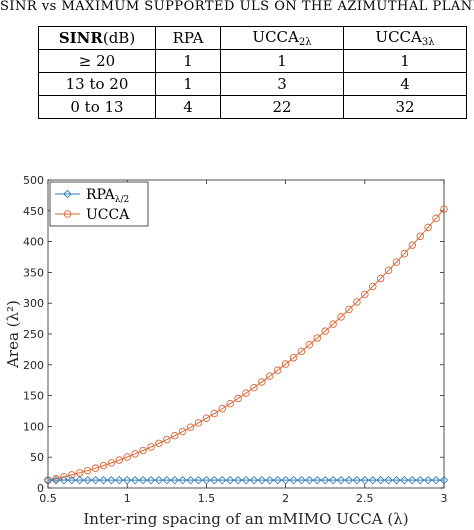 Image resolution: width=474 pixels, height=530 pixels. What do you see at coordinates (33, 180) in the screenshot?
I see `y-tick-label: 500` at bounding box center [33, 180].